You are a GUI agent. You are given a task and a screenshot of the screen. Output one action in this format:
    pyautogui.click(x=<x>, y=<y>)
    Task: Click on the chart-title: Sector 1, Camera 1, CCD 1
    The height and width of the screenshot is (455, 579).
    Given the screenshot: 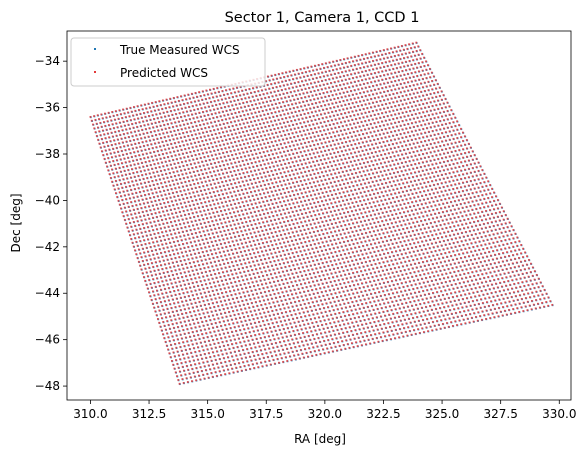 What is the action you would take?
    pyautogui.click(x=322, y=18)
    